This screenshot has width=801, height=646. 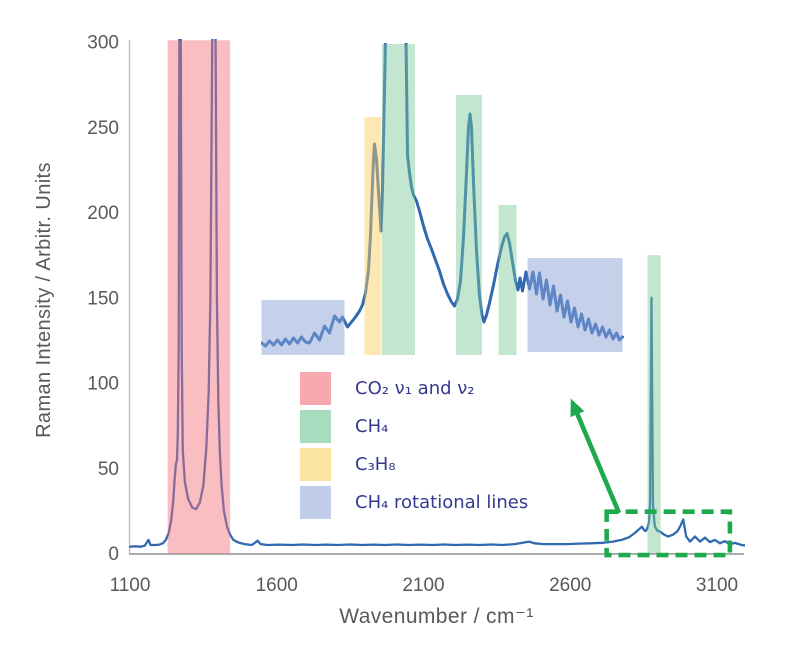 I want to click on legend-swatch-ch4, so click(x=315, y=426).